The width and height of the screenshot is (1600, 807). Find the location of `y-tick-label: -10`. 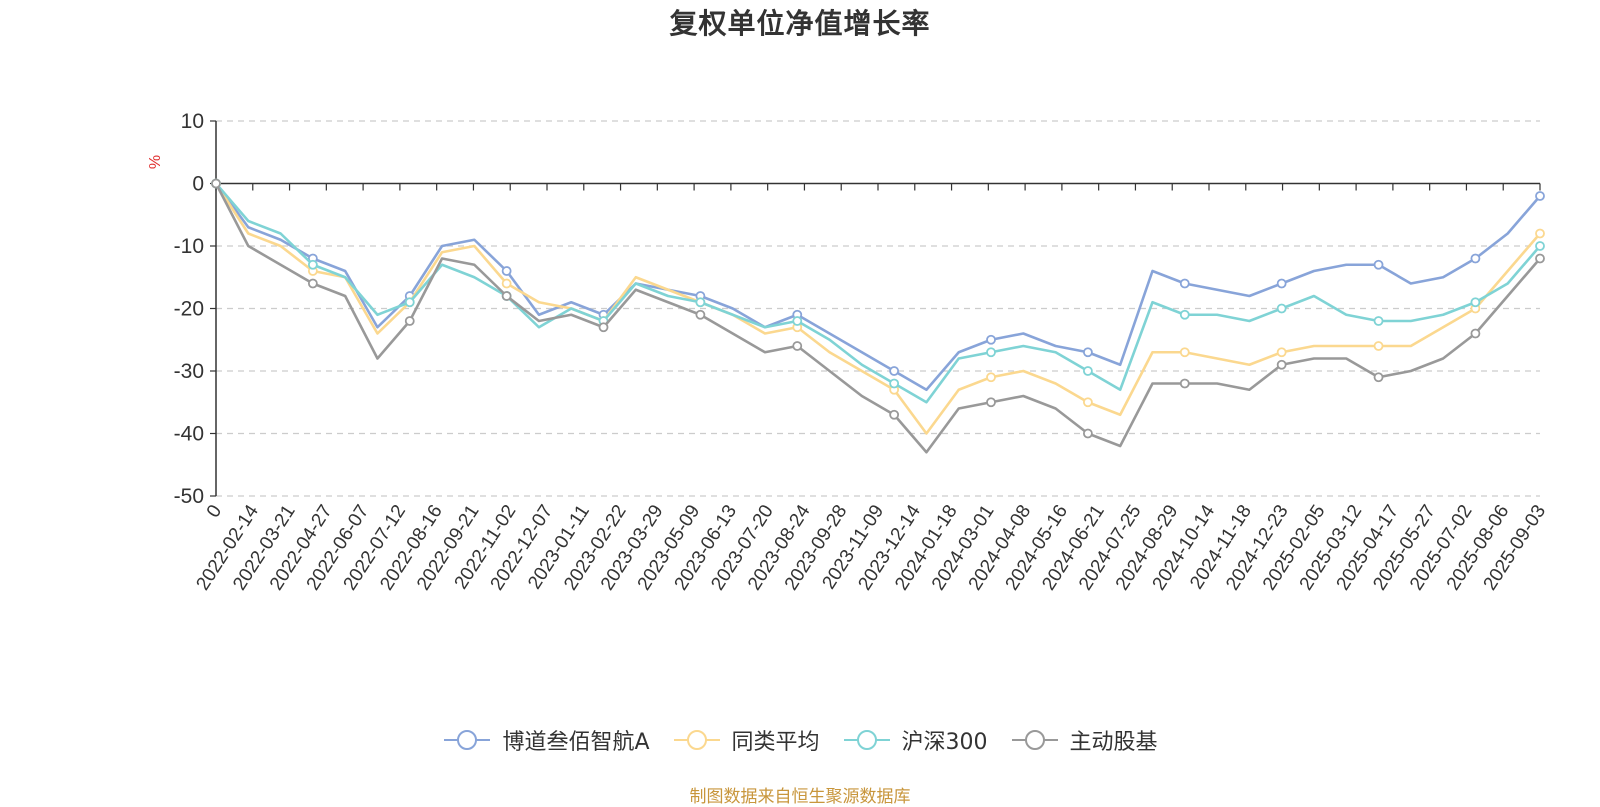

y-tick-label: -10 is located at coordinates (189, 246).